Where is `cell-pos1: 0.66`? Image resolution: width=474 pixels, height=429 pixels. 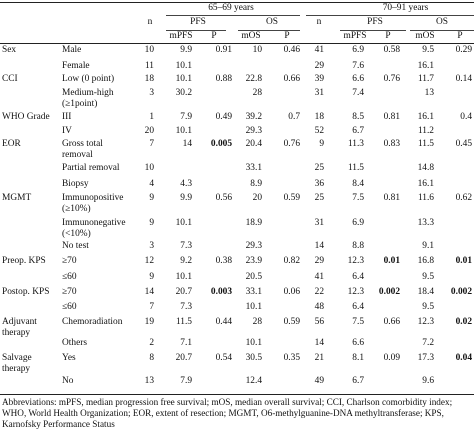 cell-pos1: 0.66 is located at coordinates (291, 79).